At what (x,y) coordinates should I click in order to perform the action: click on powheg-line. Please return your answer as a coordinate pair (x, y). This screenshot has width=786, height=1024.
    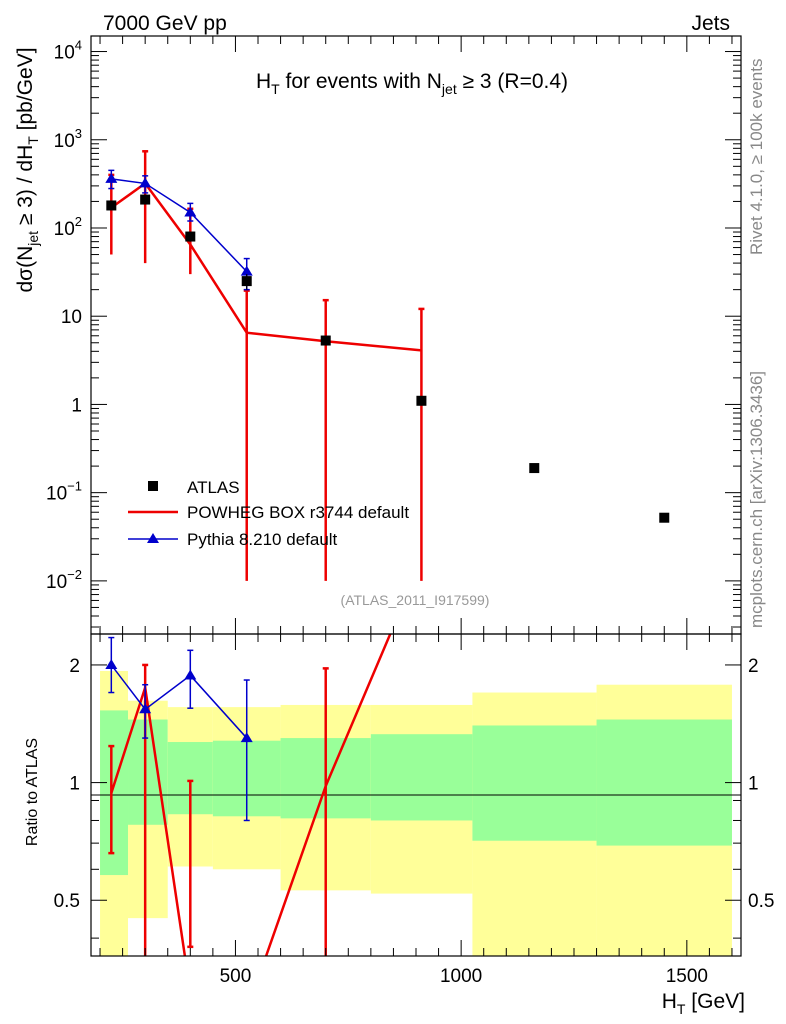
    Looking at the image, I should click on (266, 266).